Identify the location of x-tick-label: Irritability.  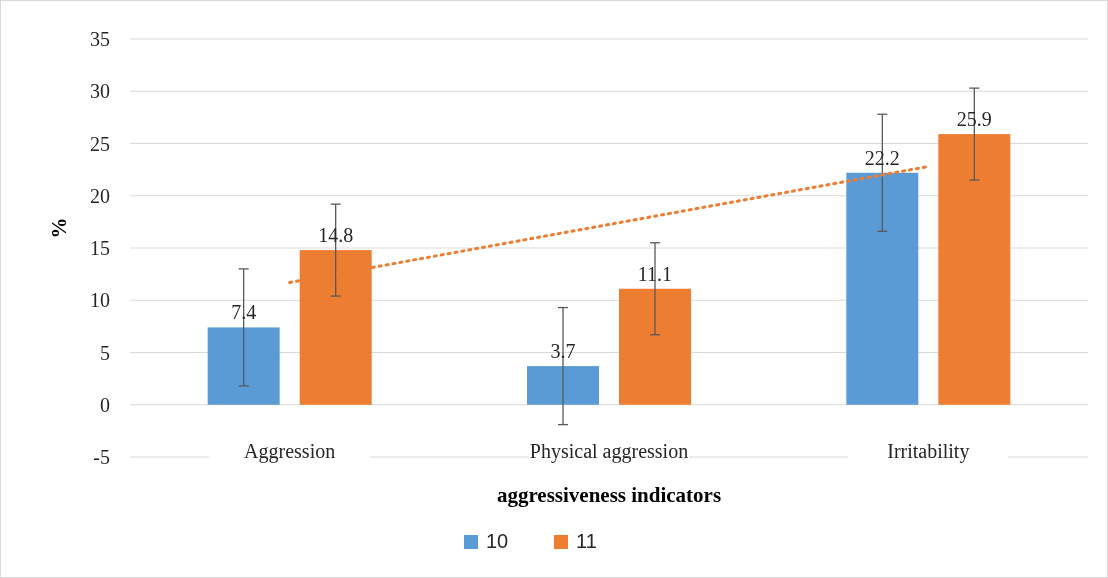
(928, 451).